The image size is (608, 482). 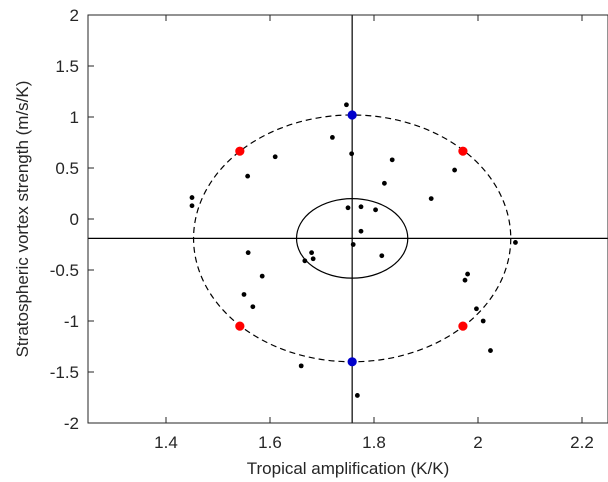 I want to click on y-tick-label: 2, so click(x=74, y=15).